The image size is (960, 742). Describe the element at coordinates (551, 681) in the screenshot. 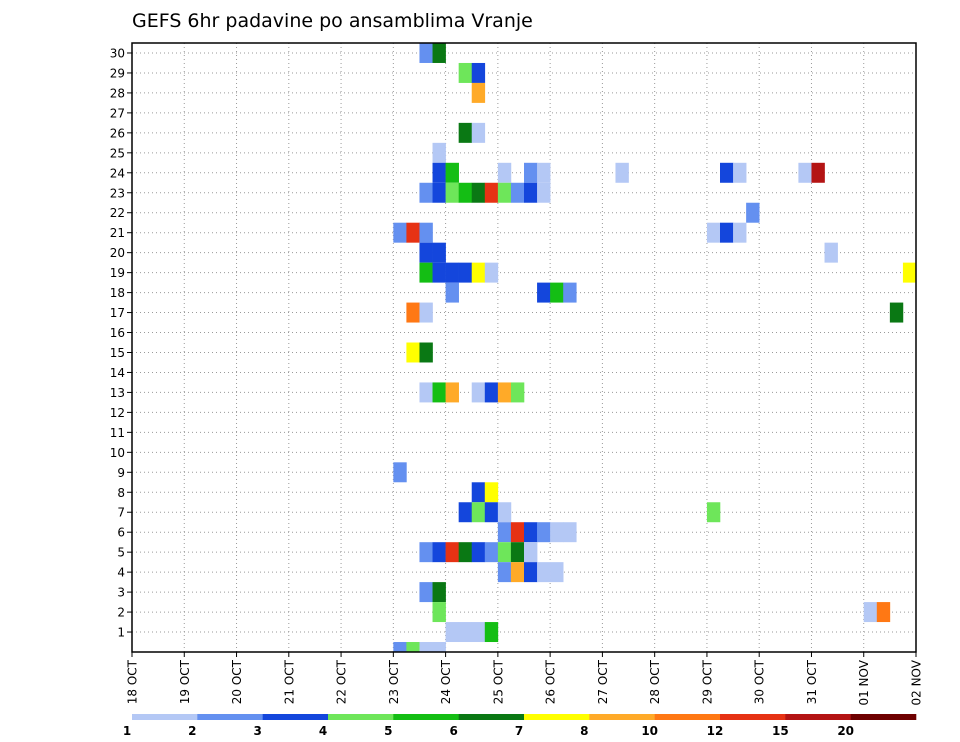

I see `x-tick-label: 26 OCT` at that location.